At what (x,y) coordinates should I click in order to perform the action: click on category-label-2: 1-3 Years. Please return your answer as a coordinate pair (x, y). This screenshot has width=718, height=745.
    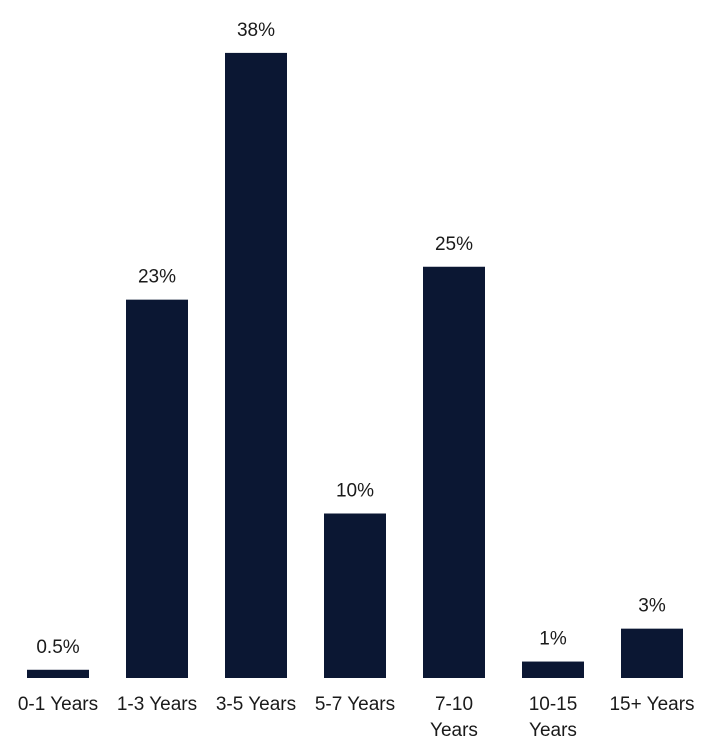
    Looking at the image, I should click on (157, 704).